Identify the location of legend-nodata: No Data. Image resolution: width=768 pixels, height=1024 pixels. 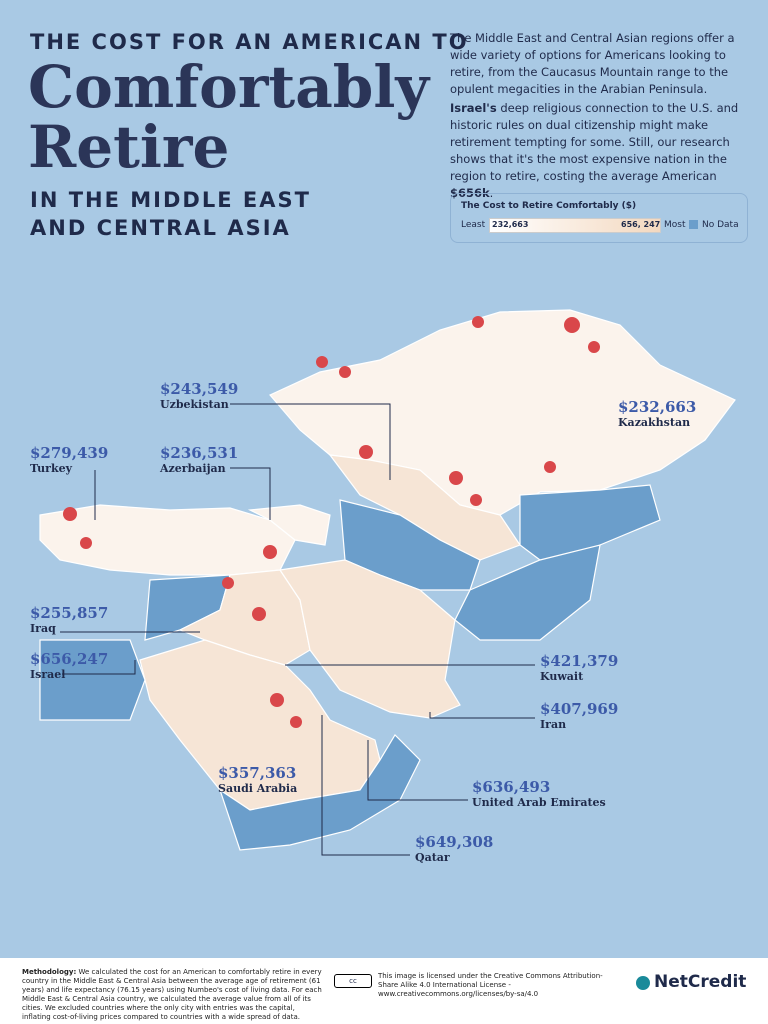
(720, 225).